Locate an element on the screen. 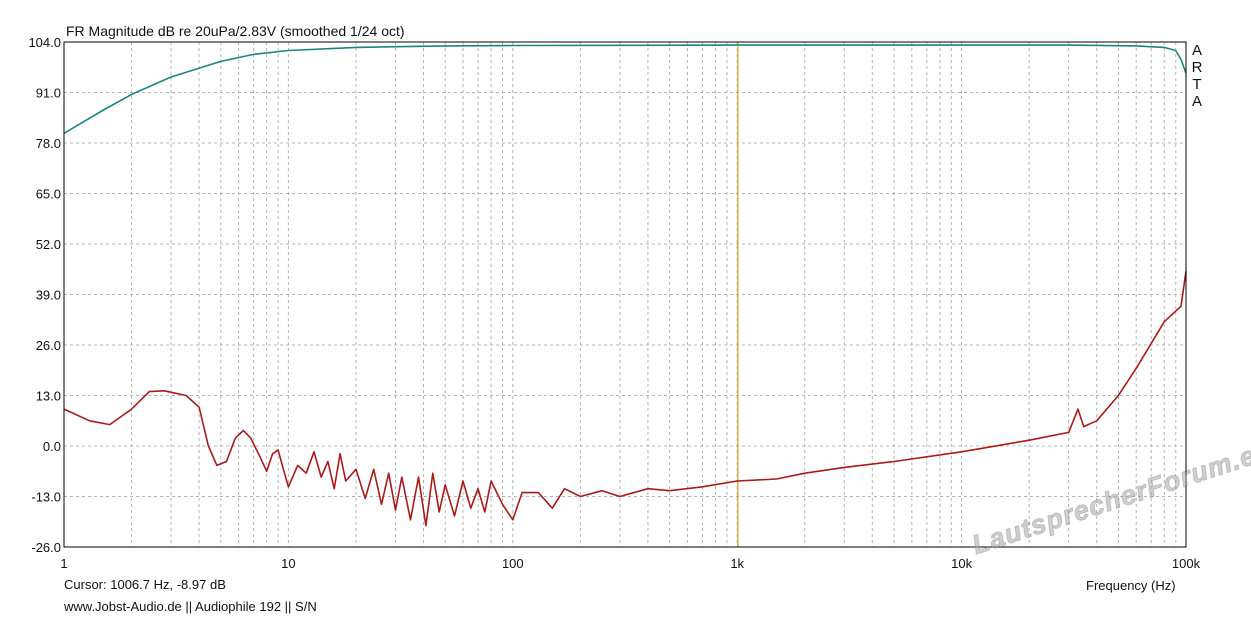 This screenshot has width=1251, height=619. x-tick-label: 10k is located at coordinates (961, 563).